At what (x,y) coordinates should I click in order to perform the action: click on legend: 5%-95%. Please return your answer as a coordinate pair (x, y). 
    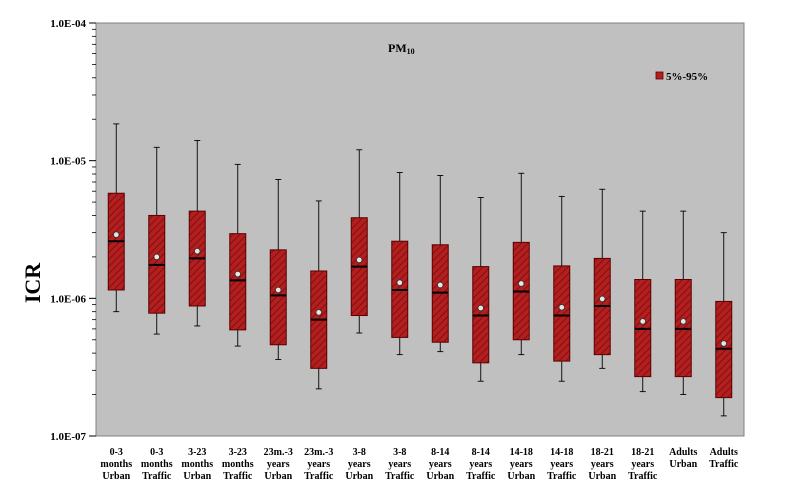
    Looking at the image, I should click on (681, 77).